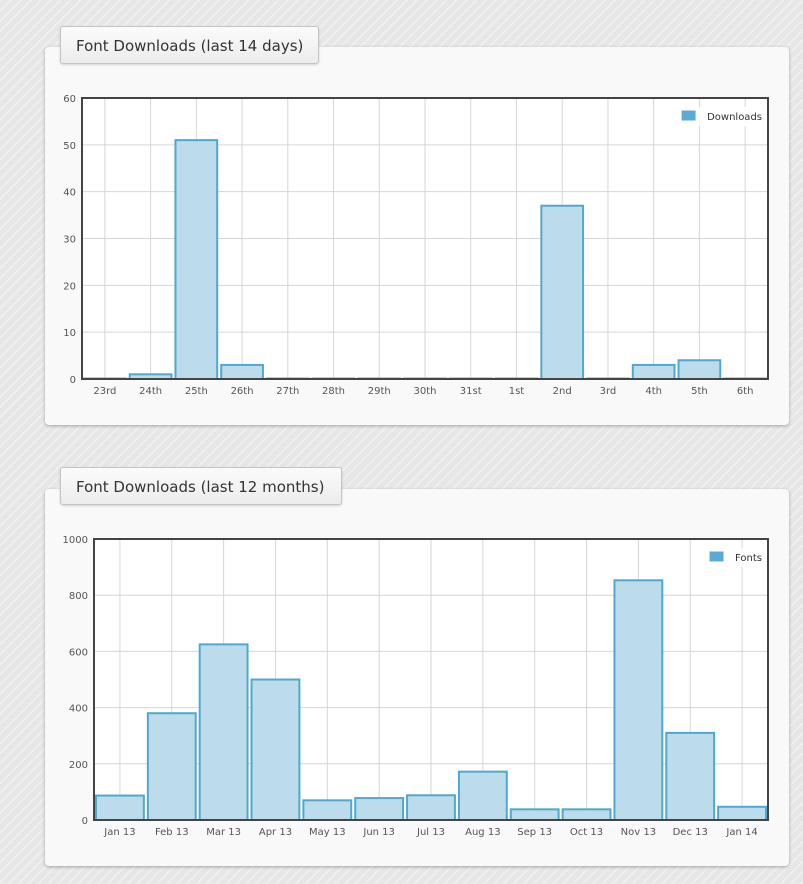 Image resolution: width=803 pixels, height=884 pixels. I want to click on x-tick-label-months-3: Apr 13, so click(275, 832).